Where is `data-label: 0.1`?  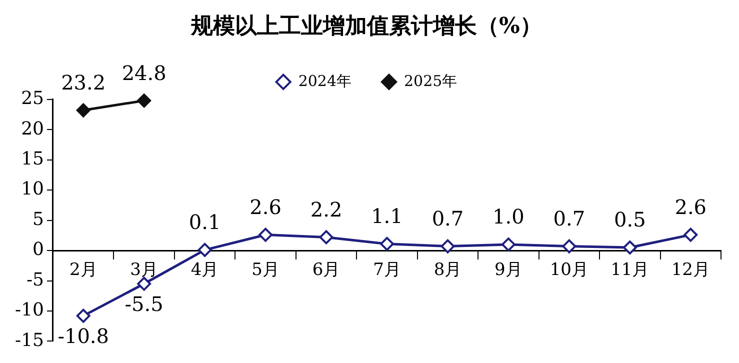
data-label: 0.1 is located at coordinates (204, 222).